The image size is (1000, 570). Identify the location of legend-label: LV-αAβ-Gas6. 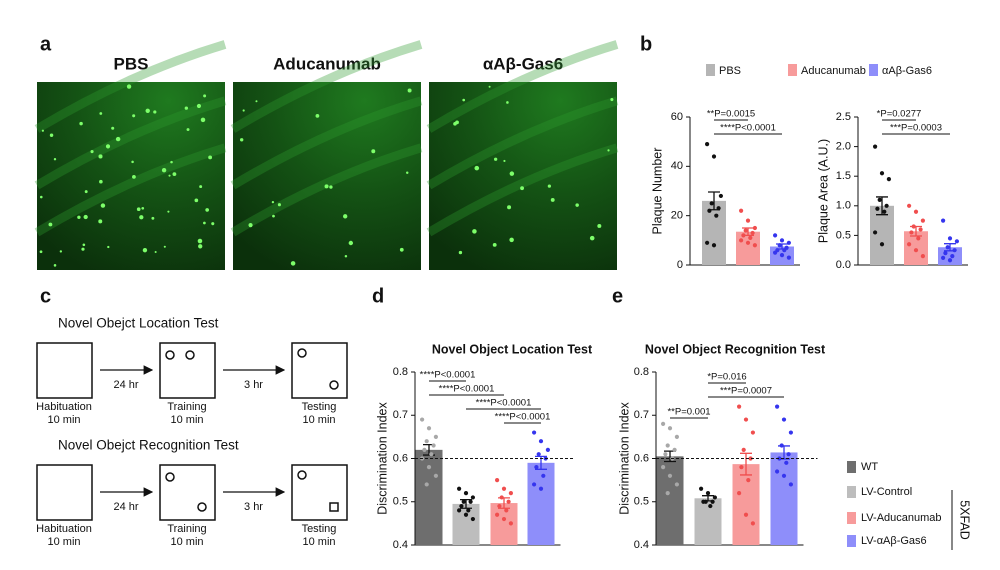
(894, 541).